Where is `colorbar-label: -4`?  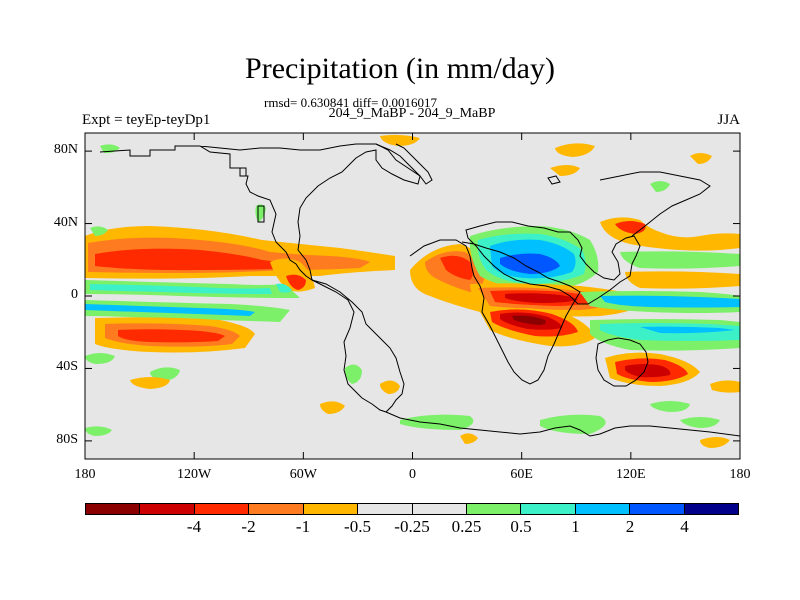 colorbar-label: -4 is located at coordinates (194, 526).